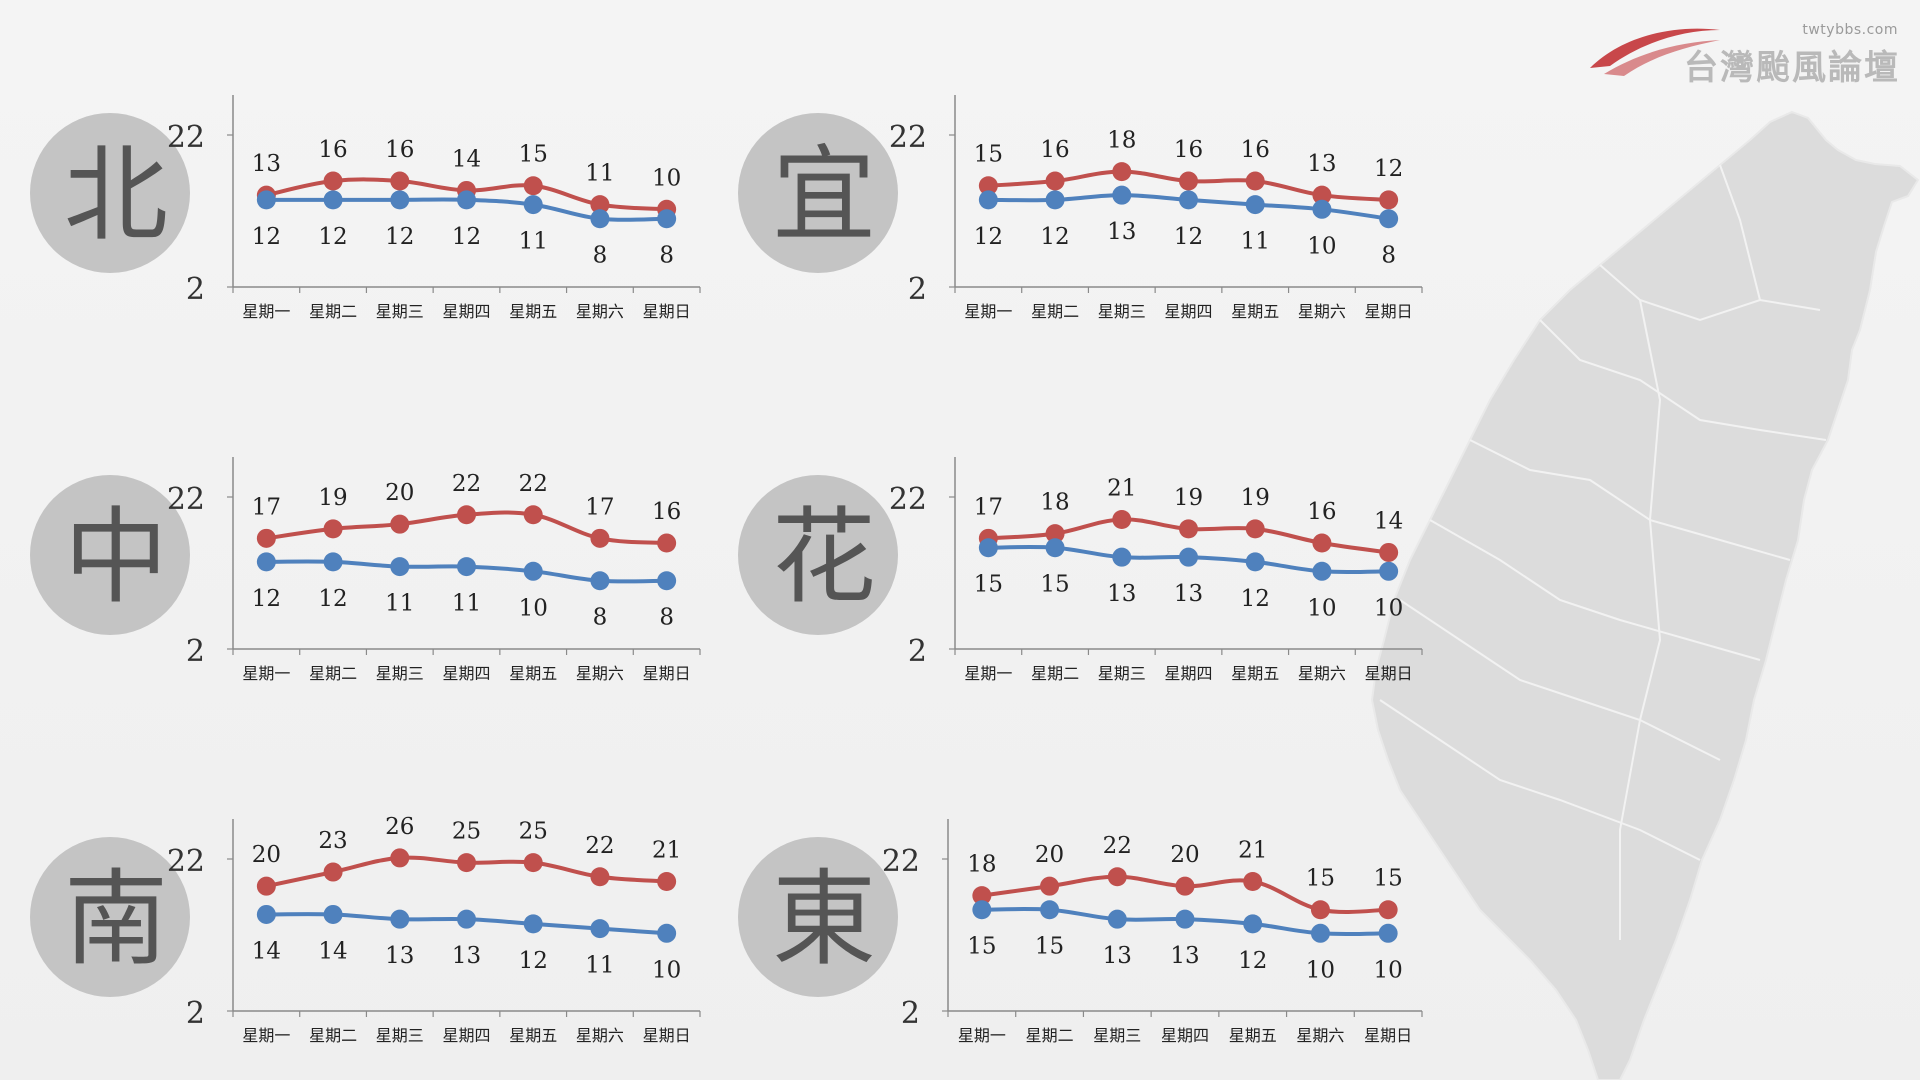 The image size is (1920, 1080). Describe the element at coordinates (116, 557) in the screenshot. I see `region-label: 中` at that location.